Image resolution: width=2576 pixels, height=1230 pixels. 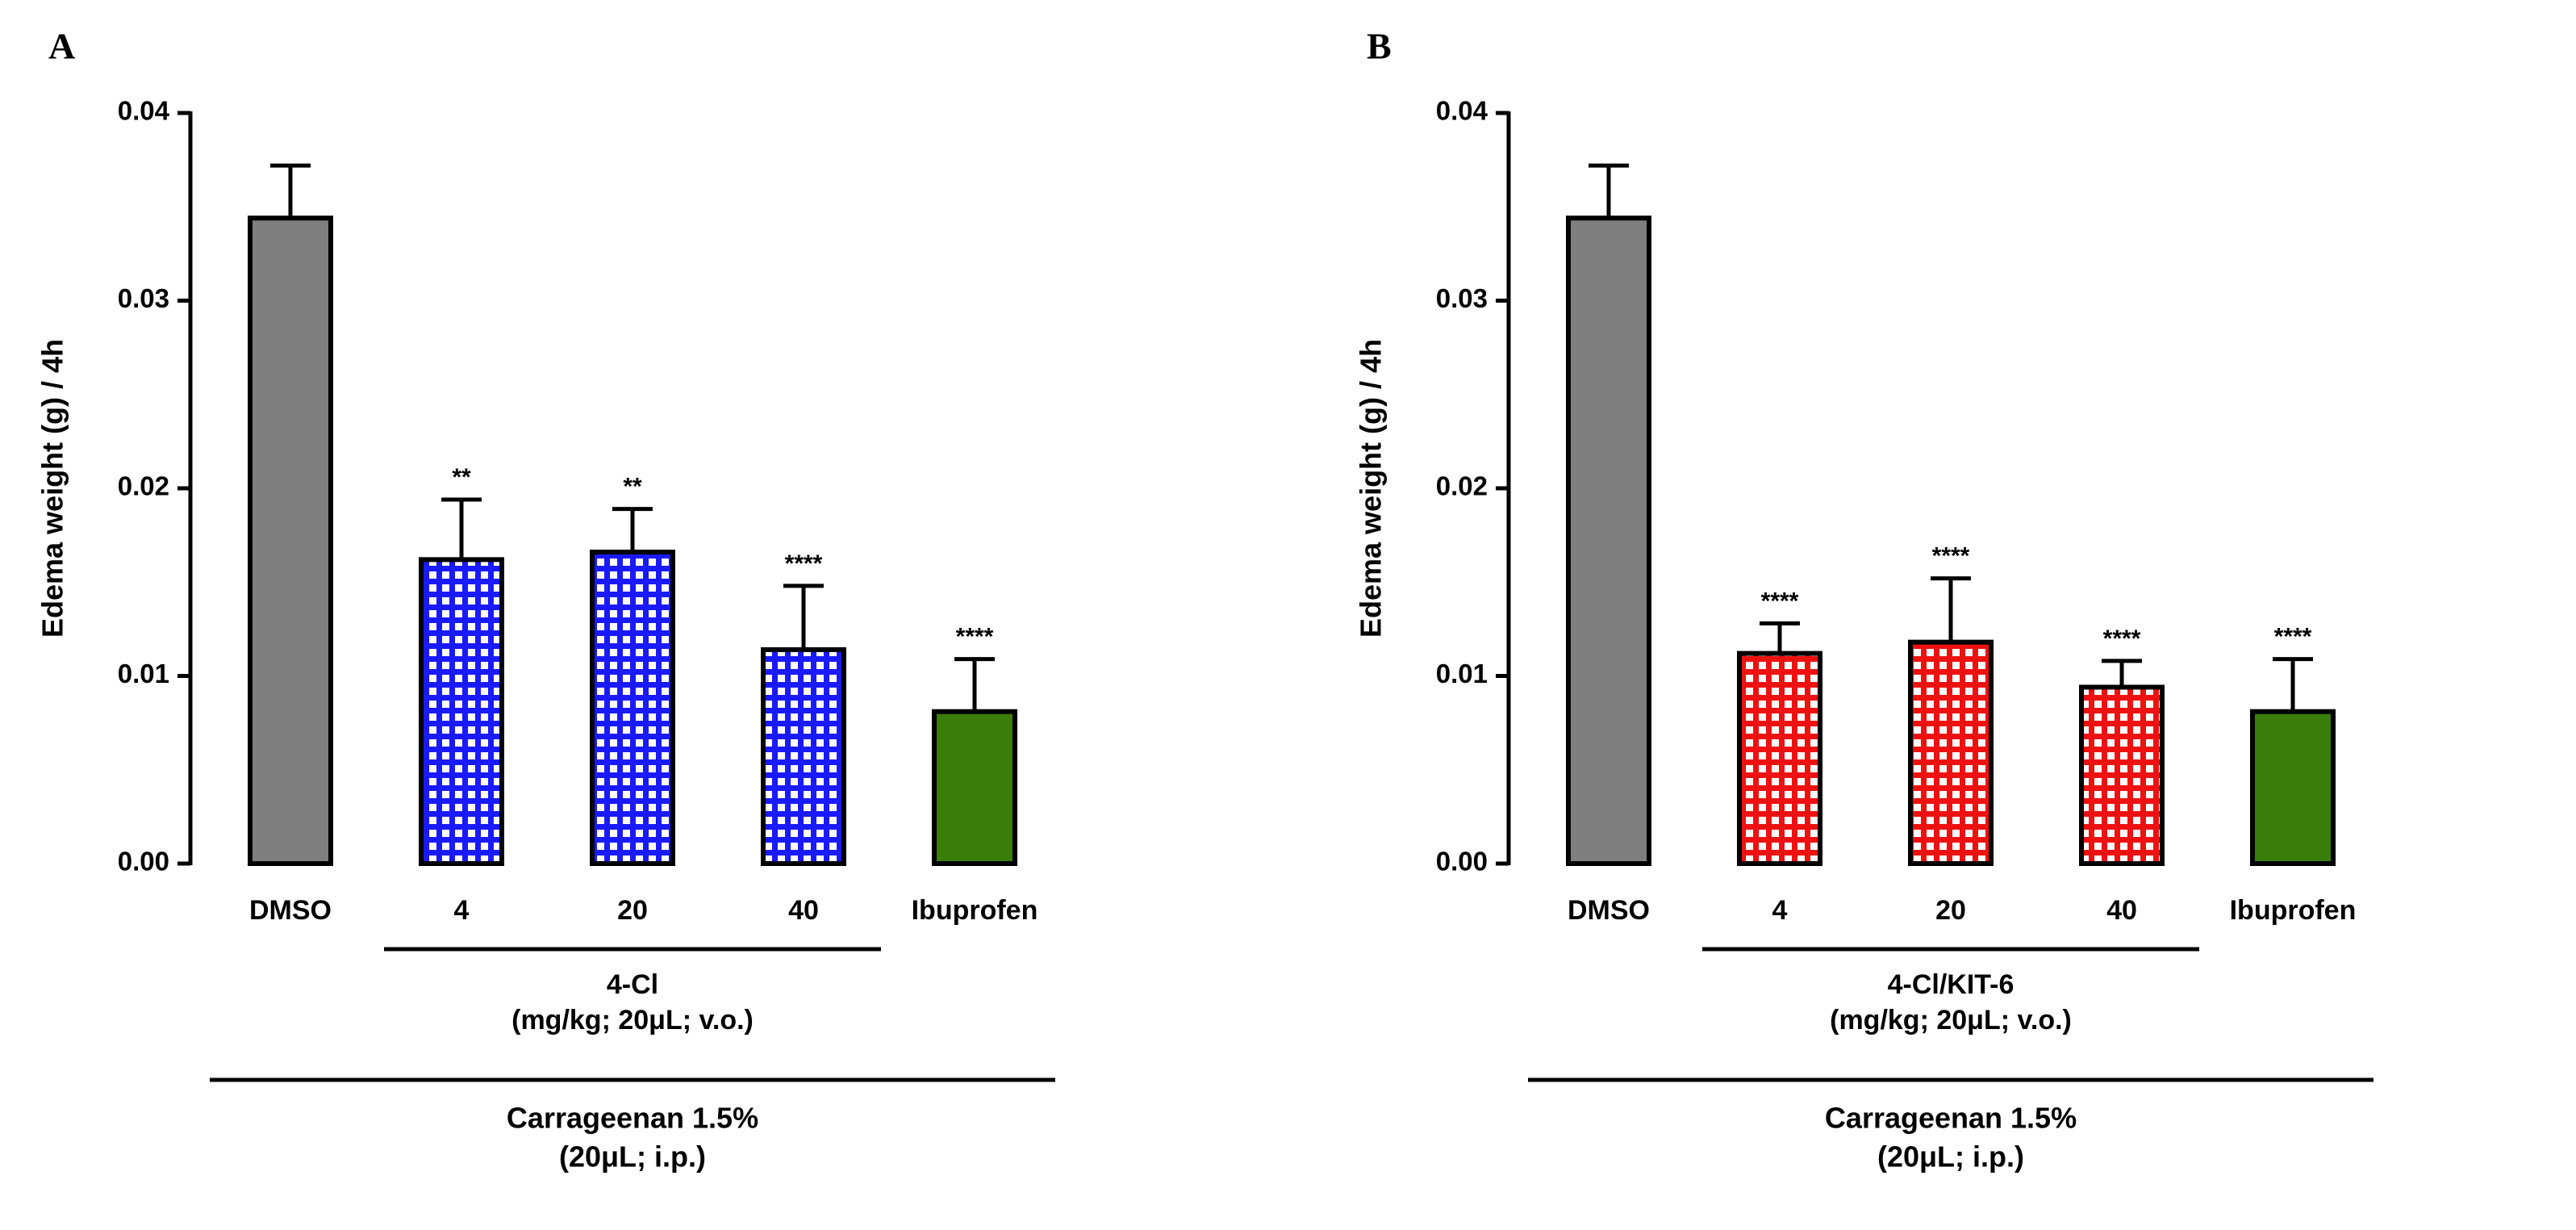 What do you see at coordinates (62, 46) in the screenshot?
I see `panel-label: A` at bounding box center [62, 46].